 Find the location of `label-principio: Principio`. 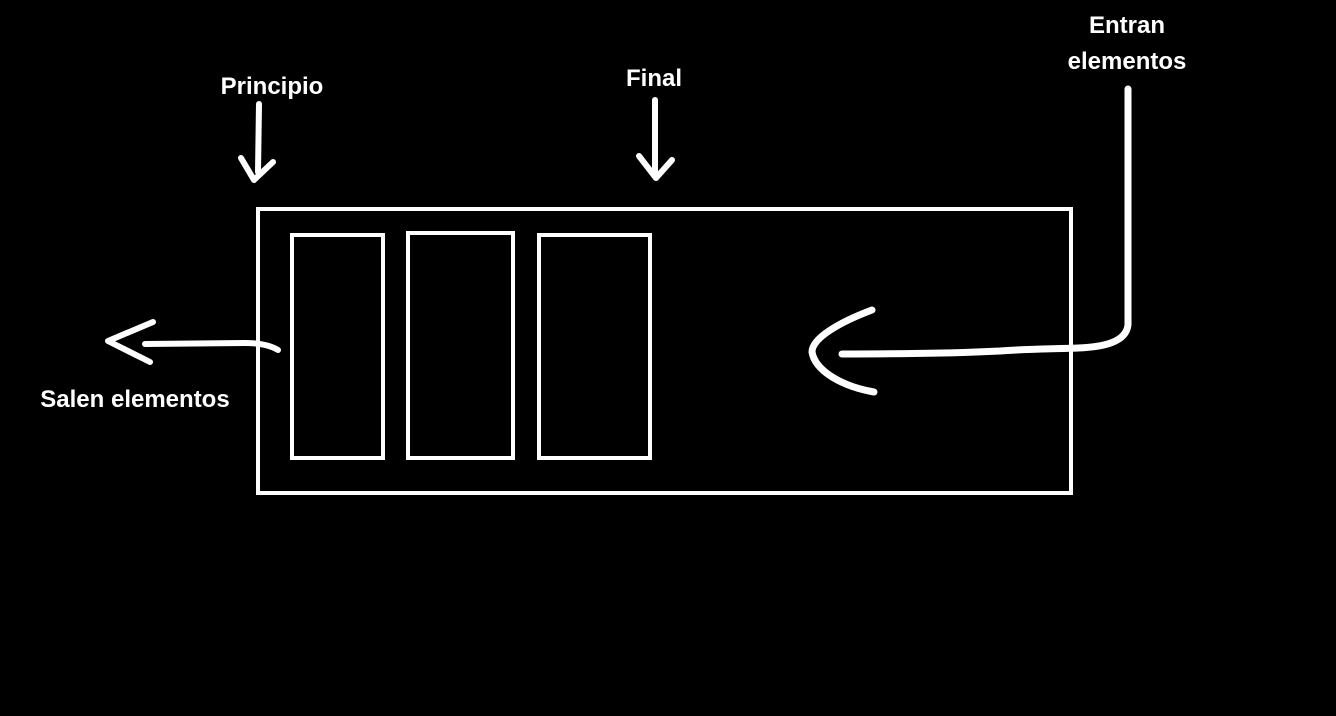

label-principio: Principio is located at coordinates (272, 86).